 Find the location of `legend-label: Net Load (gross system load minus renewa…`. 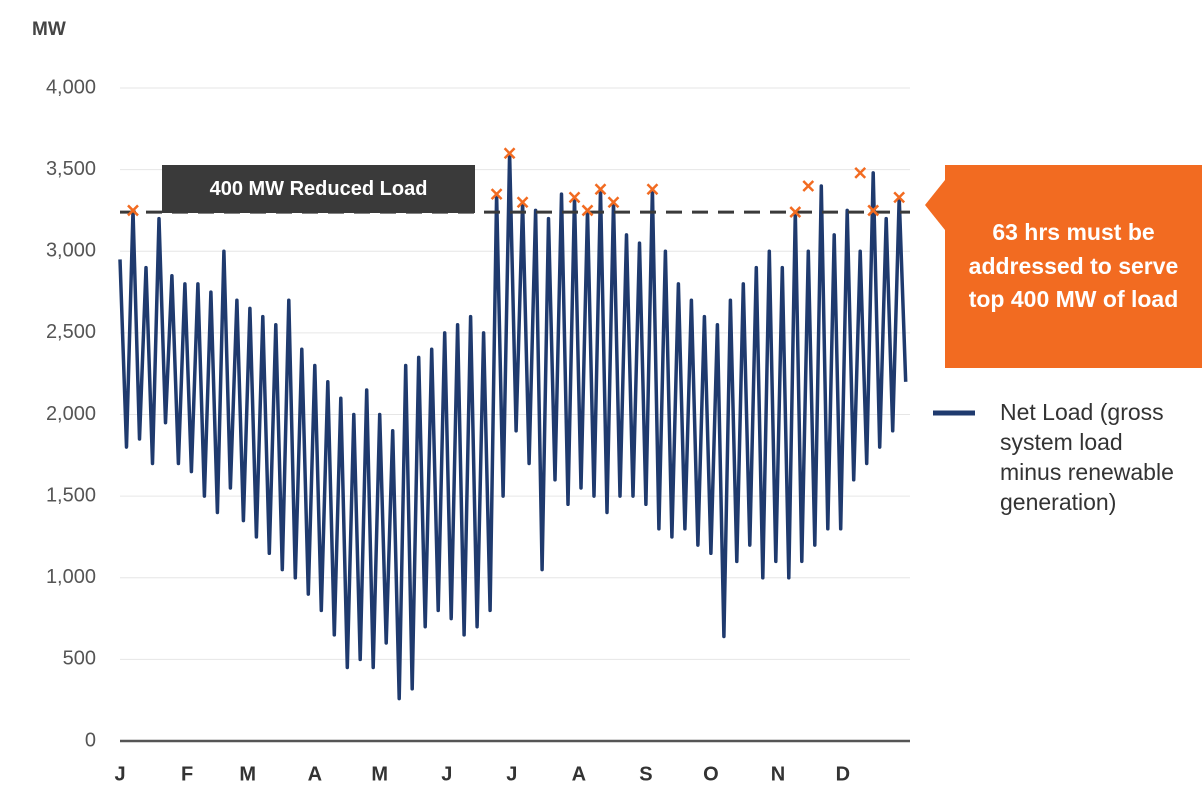

legend-label: Net Load (gross system load minus renewa… is located at coordinates (1087, 457).